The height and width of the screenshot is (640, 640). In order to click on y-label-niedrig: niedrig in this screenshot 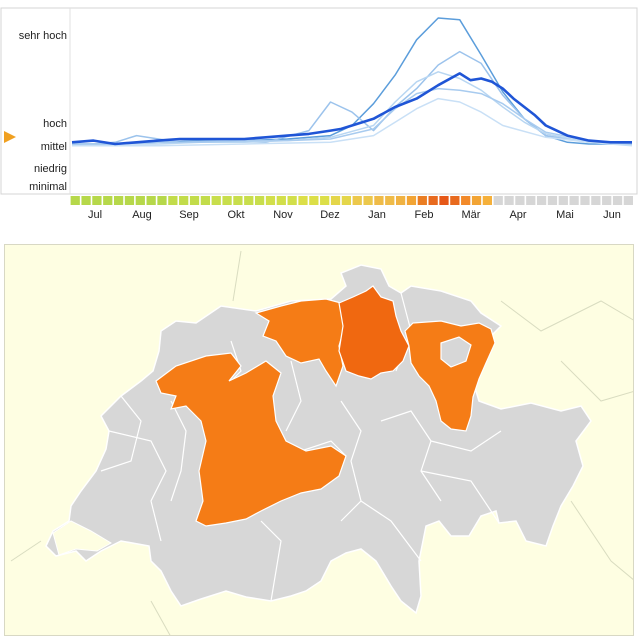, I will do `click(50, 169)`.